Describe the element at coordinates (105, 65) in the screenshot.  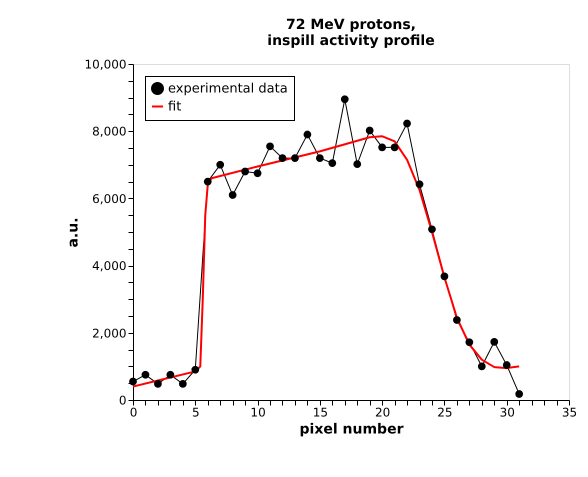
I see `y-tick-label: 10,000` at that location.